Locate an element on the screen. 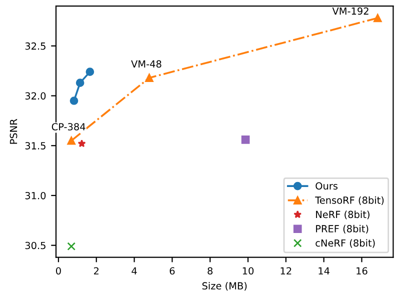 The width and height of the screenshot is (400, 302). legend-label: NeRF (8bit) is located at coordinates (343, 215).